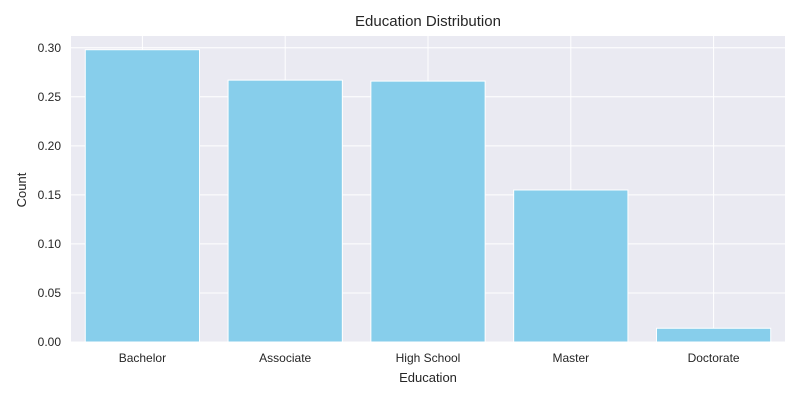  Describe the element at coordinates (713, 335) in the screenshot. I see `bar-doctorate` at that location.